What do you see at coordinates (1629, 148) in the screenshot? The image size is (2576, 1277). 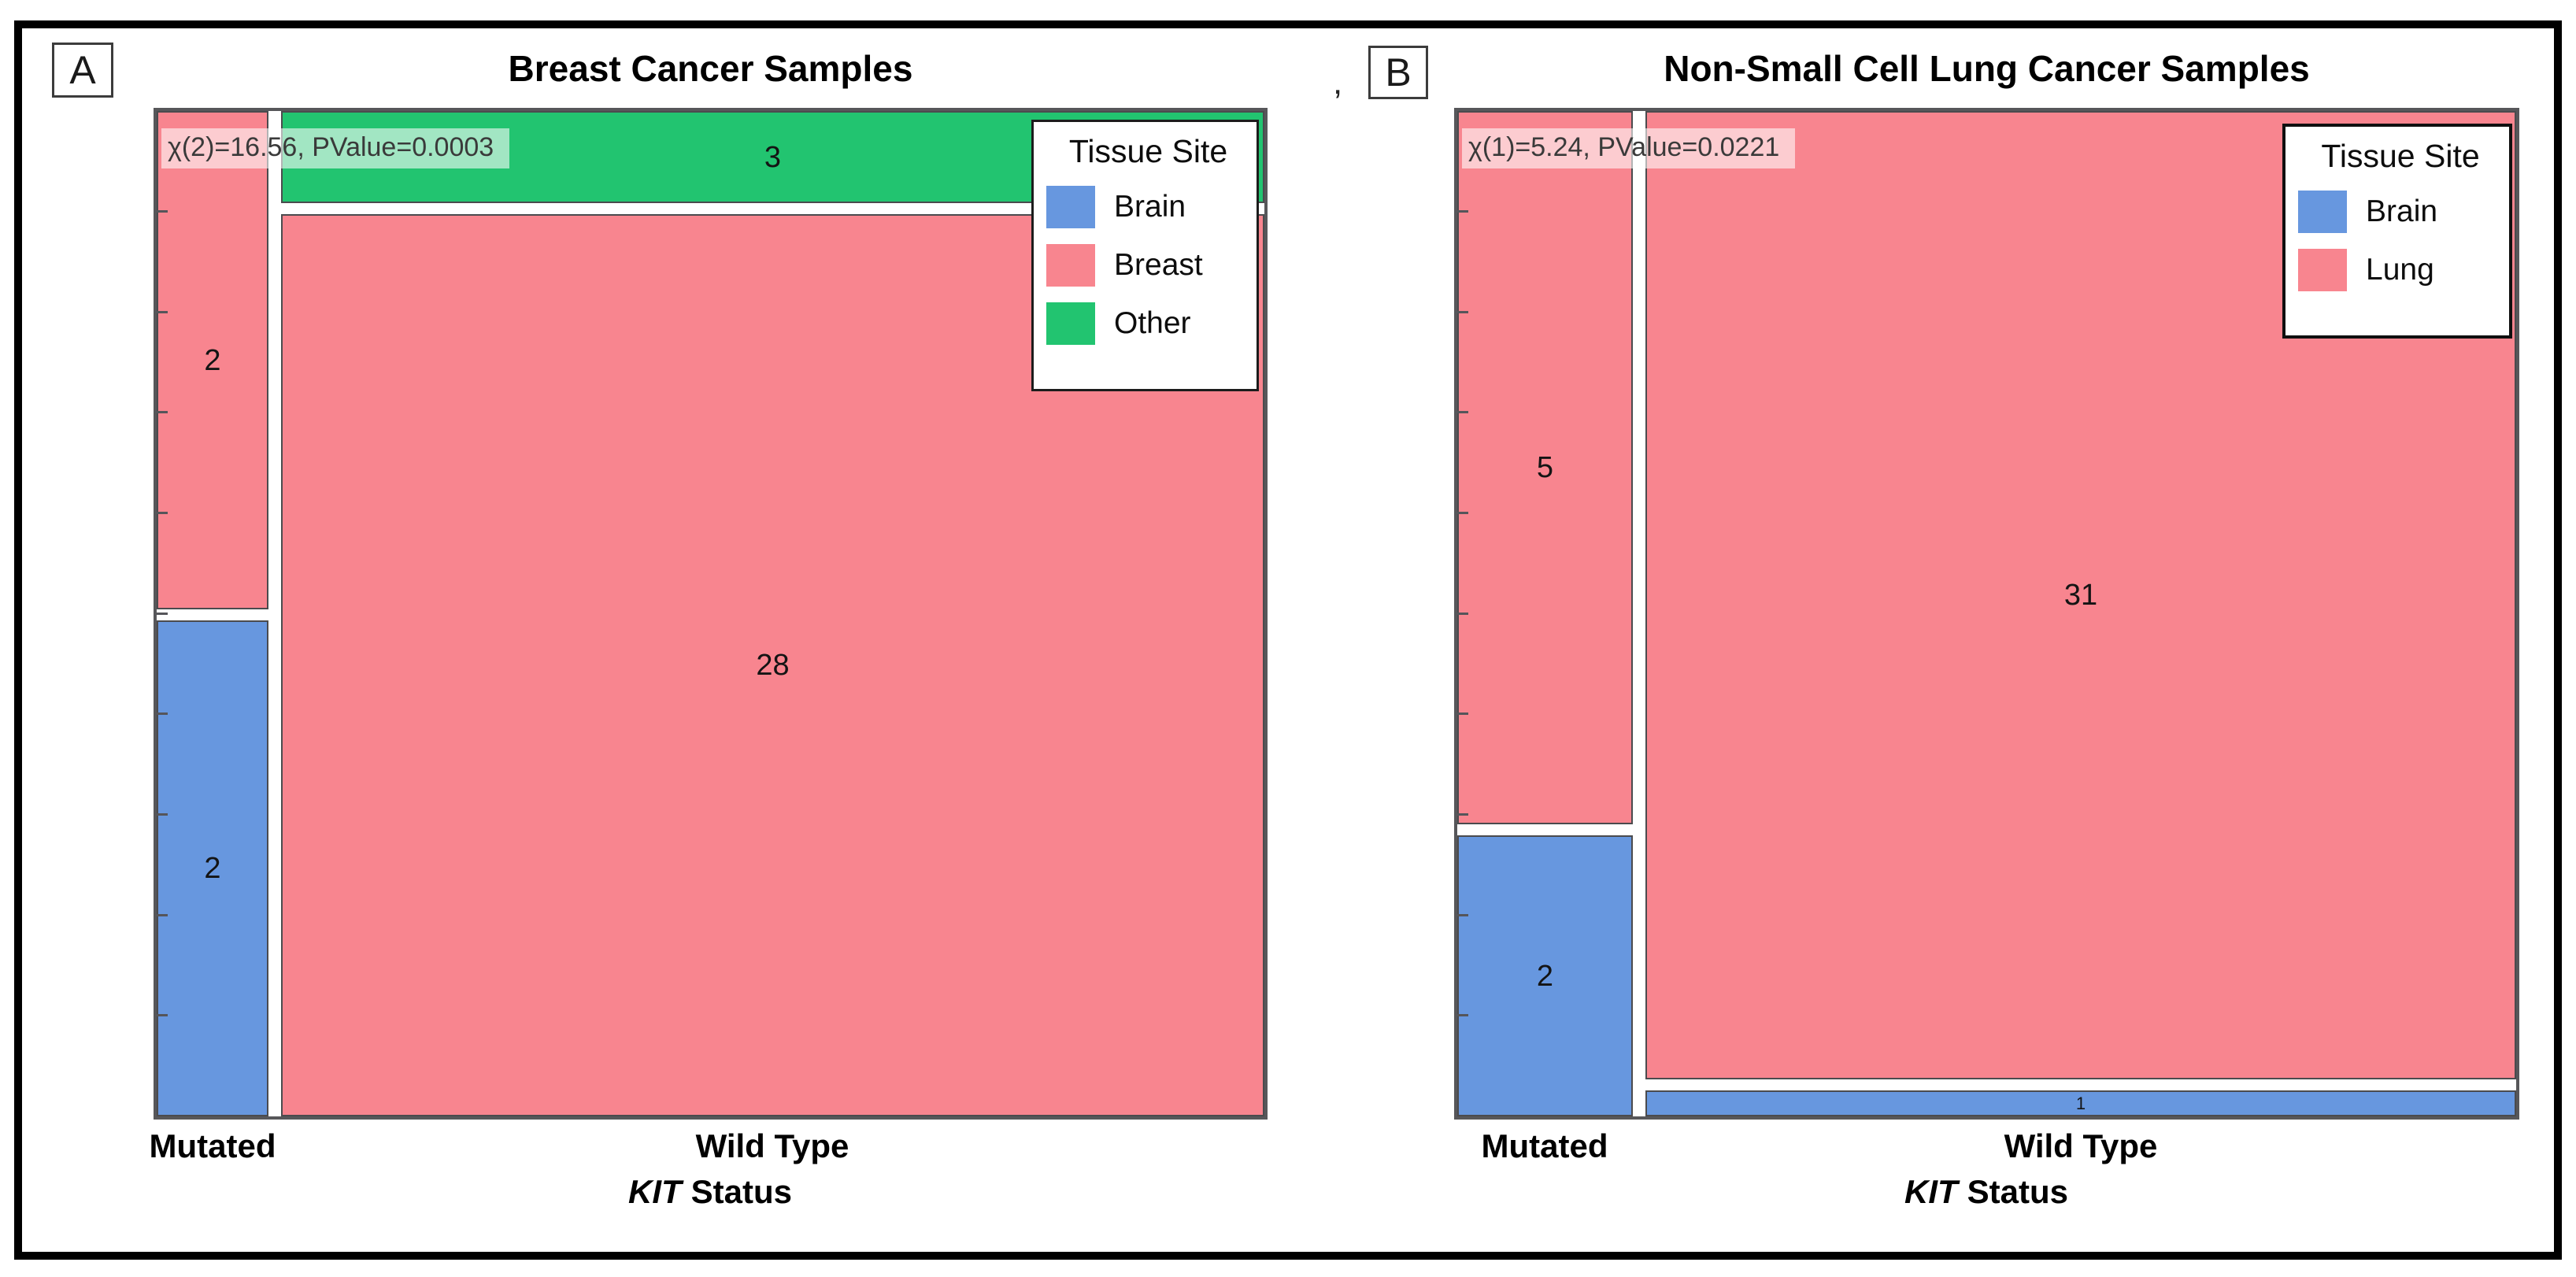 I see `chi-square-annotation-b: χ(1)=5.24, PValue=0.0221` at bounding box center [1629, 148].